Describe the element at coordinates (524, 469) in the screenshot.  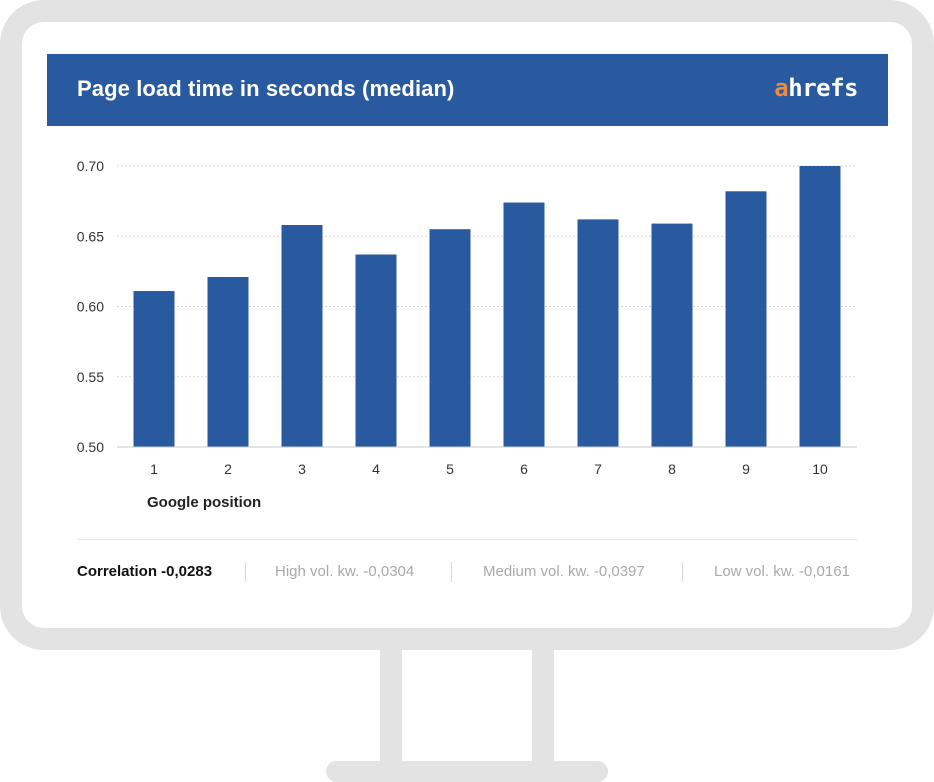
I see `x-tick-label: 6` at that location.